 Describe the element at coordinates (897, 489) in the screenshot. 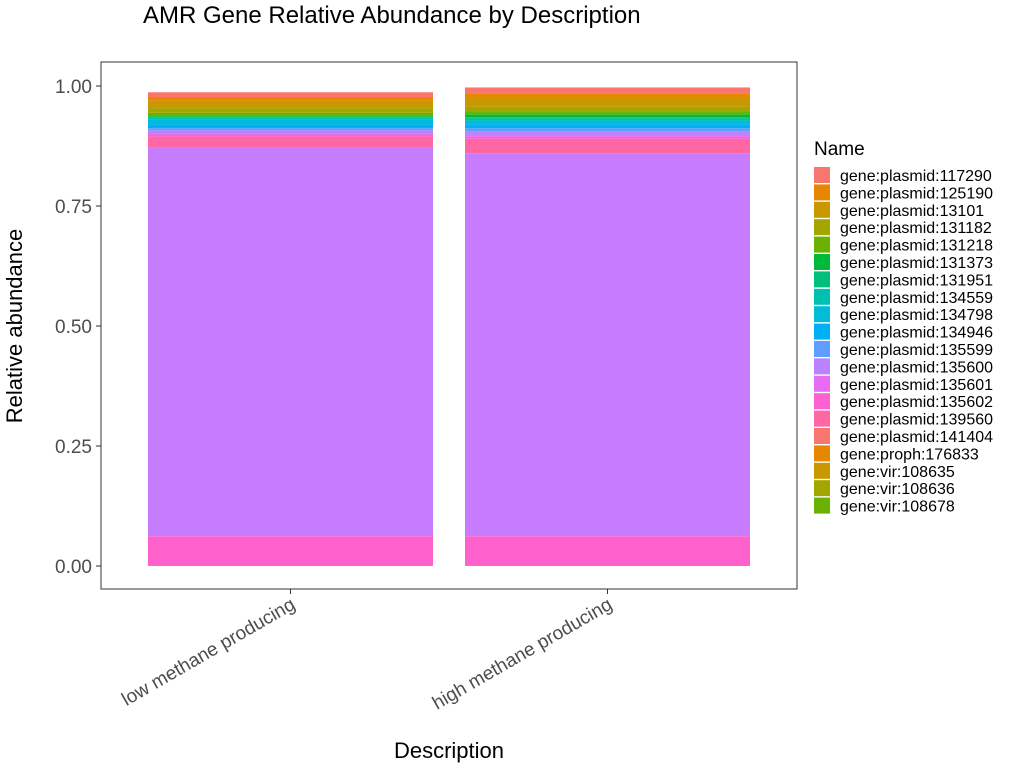

I see `legend-label: gene:vir:108636` at that location.